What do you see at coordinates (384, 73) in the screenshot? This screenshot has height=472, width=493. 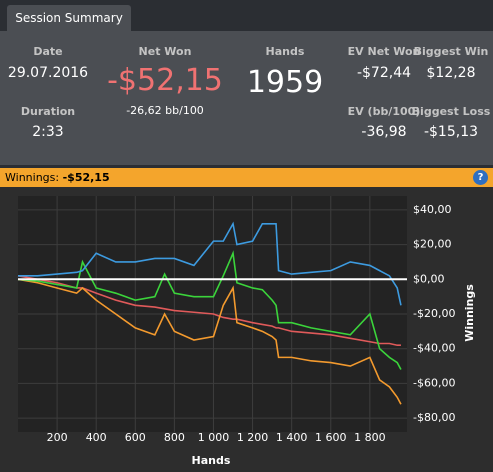 I see `stat-value: -$72,44` at bounding box center [384, 73].